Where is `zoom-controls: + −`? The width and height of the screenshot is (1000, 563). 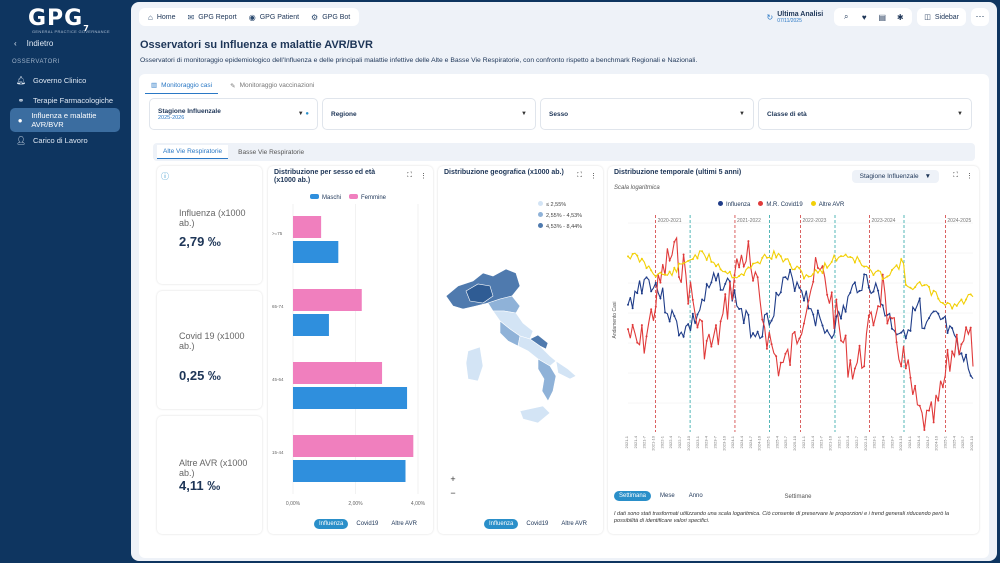 zoom-controls: + − is located at coordinates (453, 486).